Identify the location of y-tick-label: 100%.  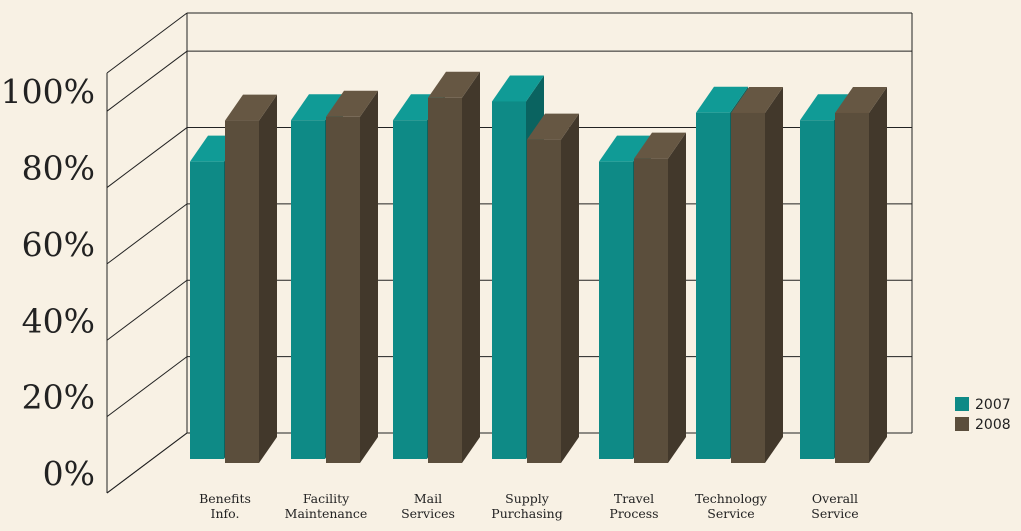
(48, 91).